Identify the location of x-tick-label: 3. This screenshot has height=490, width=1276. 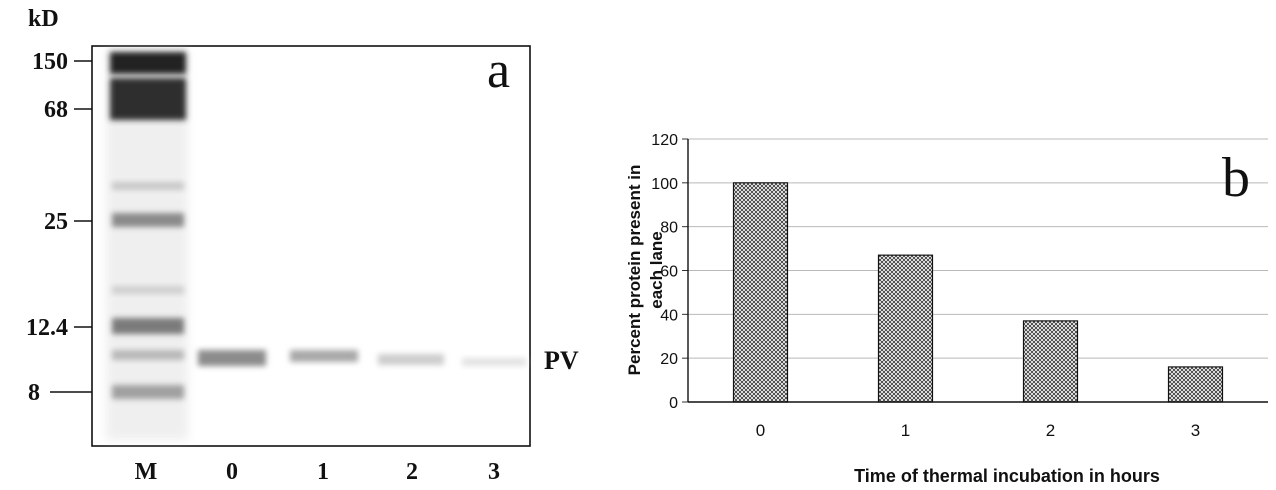
(1195, 430).